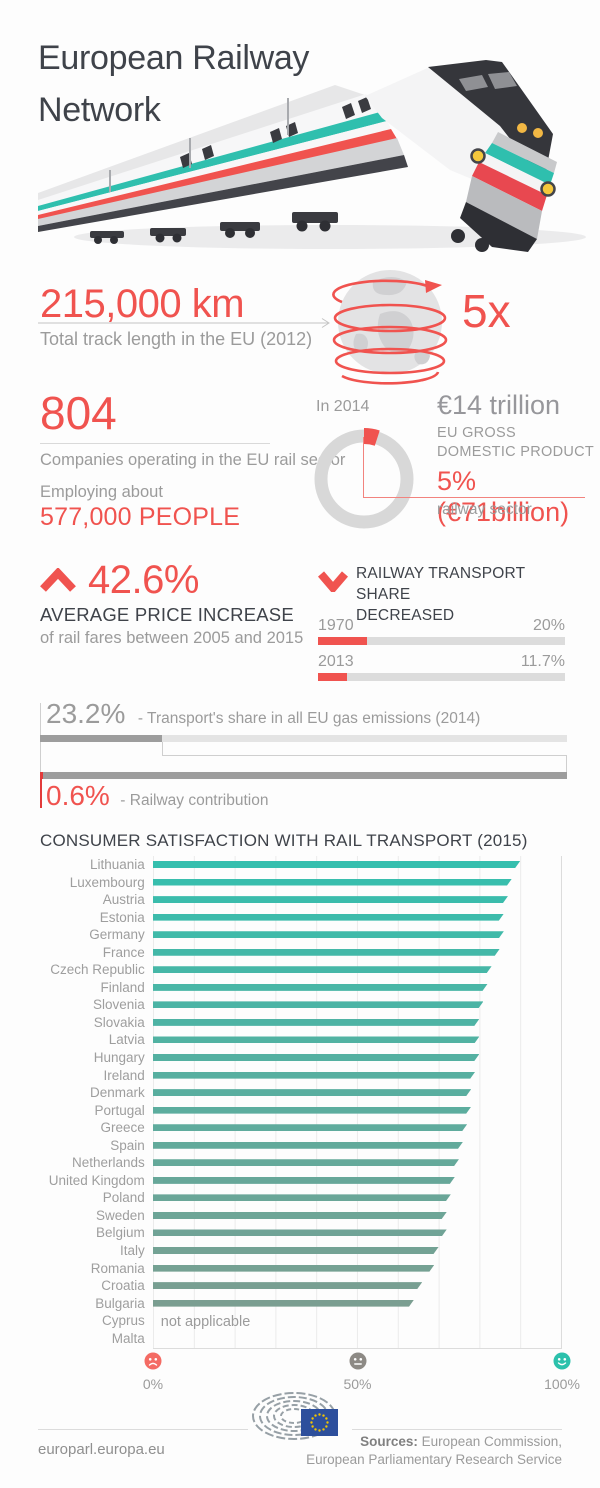 This screenshot has width=600, height=1488. Describe the element at coordinates (122, 917) in the screenshot. I see `chart-category-label: Estonia` at that location.